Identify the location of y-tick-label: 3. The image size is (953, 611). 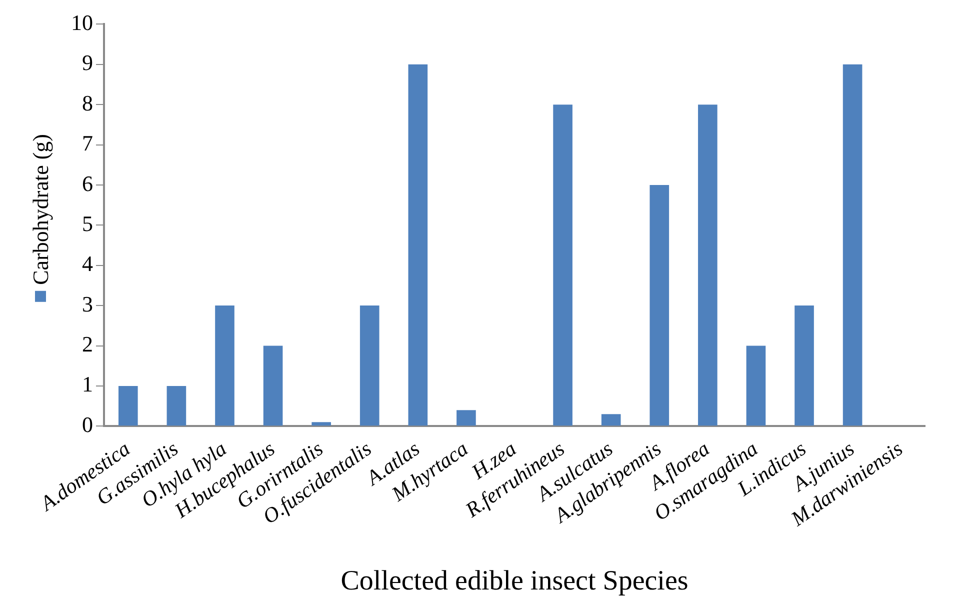
(87, 303).